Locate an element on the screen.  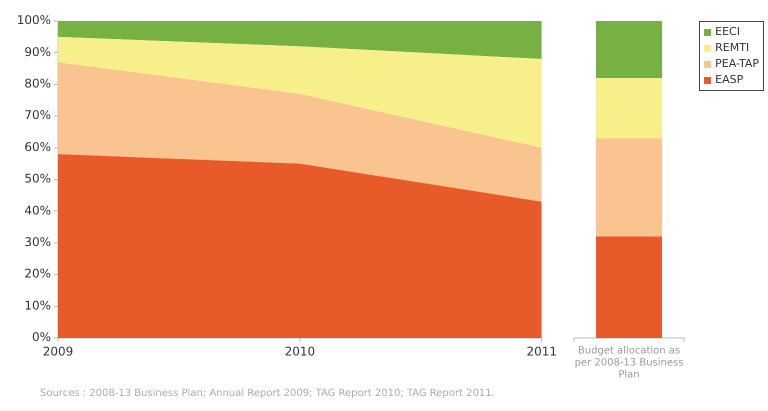
y-tick-label: 60% is located at coordinates (37, 147).